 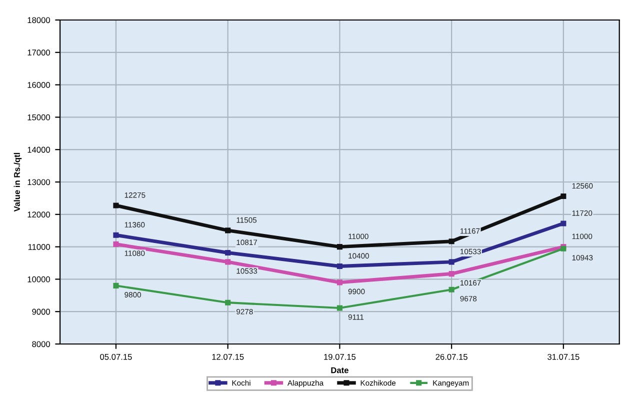 What do you see at coordinates (39, 149) in the screenshot?
I see `y-tick-label: 14000` at bounding box center [39, 149].